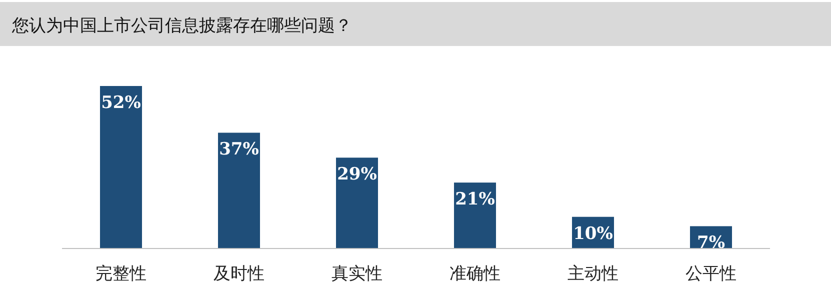 The height and width of the screenshot is (288, 831). I want to click on x-tick-label: 公平性, so click(711, 274).